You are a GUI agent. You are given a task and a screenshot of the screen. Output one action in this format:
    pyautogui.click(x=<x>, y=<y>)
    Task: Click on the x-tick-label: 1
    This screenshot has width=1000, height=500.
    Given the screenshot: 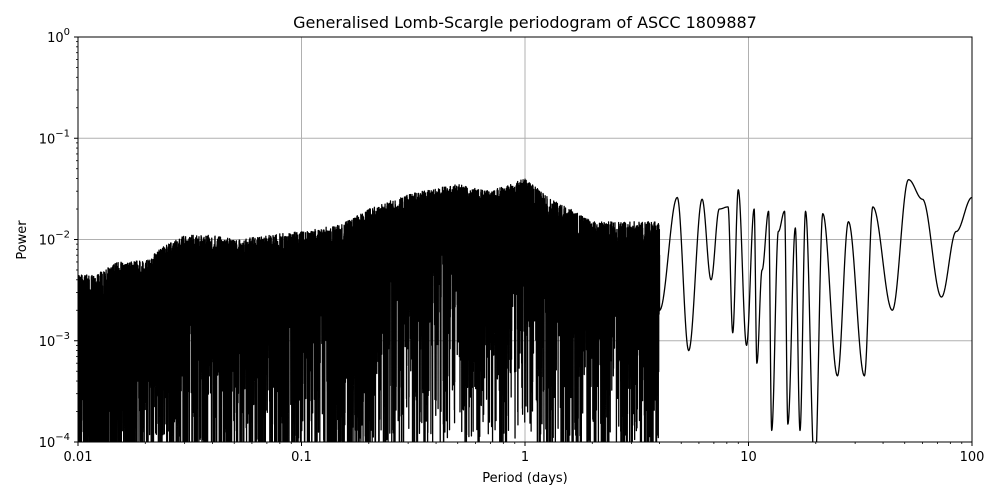 What is the action you would take?
    pyautogui.click(x=525, y=457)
    